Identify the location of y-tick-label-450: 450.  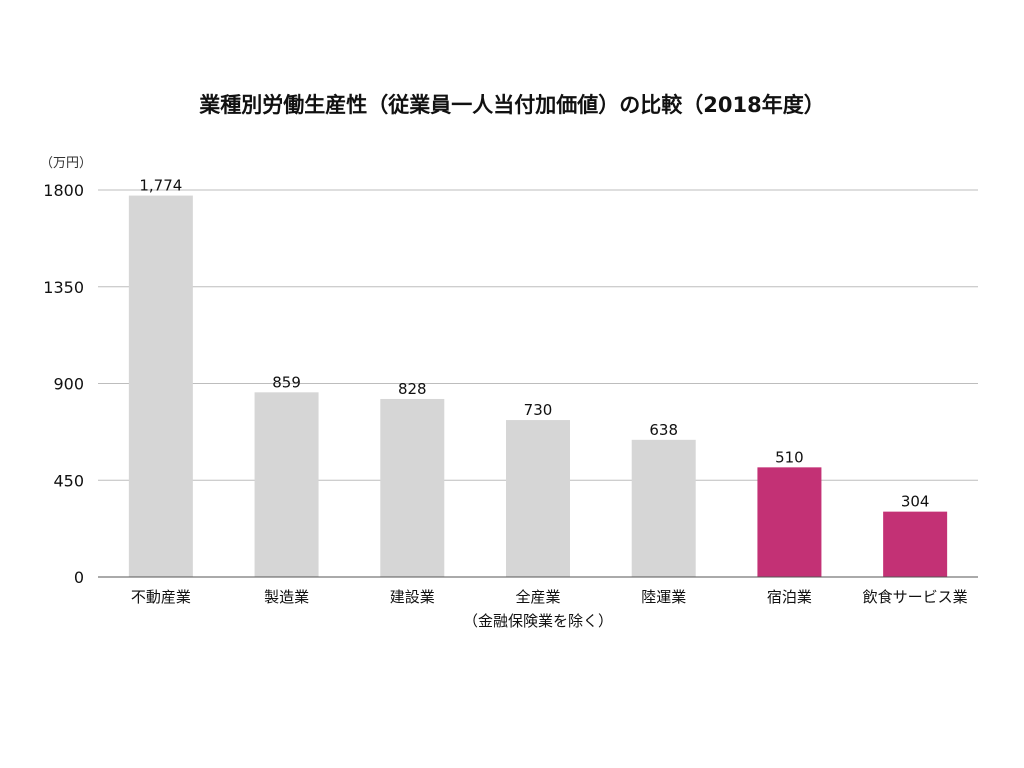
(68, 480).